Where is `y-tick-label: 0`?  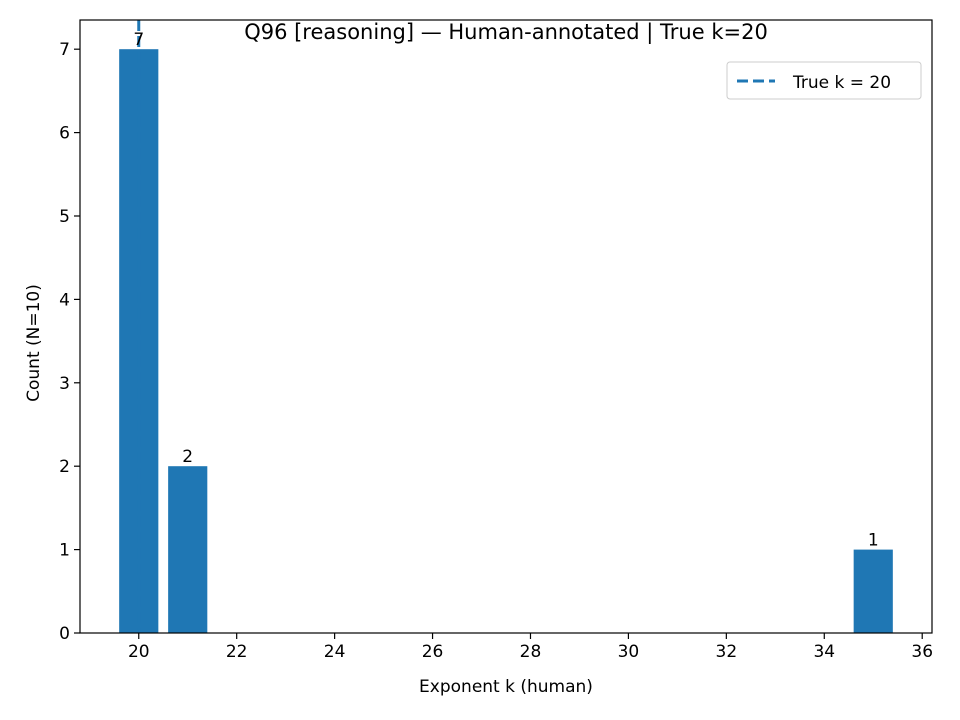
y-tick-label: 0 is located at coordinates (64, 634).